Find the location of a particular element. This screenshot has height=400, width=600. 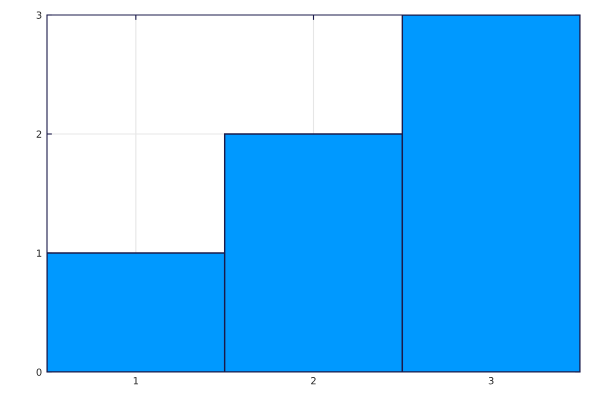

x-tick-label: 2 is located at coordinates (313, 380).